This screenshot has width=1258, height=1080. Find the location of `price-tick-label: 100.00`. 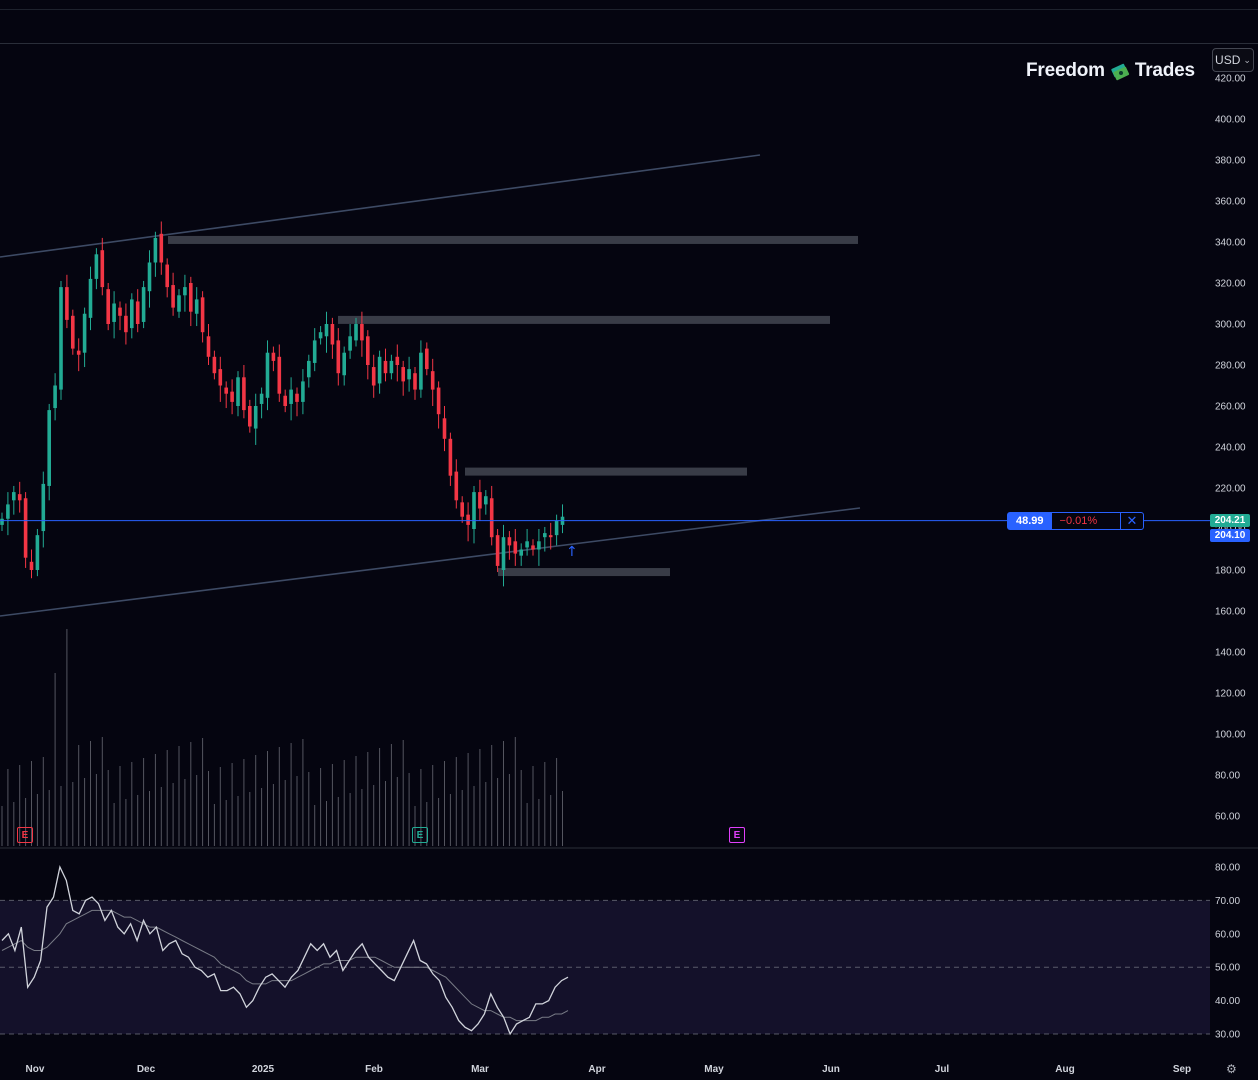

price-tick-label: 100.00 is located at coordinates (1230, 735).